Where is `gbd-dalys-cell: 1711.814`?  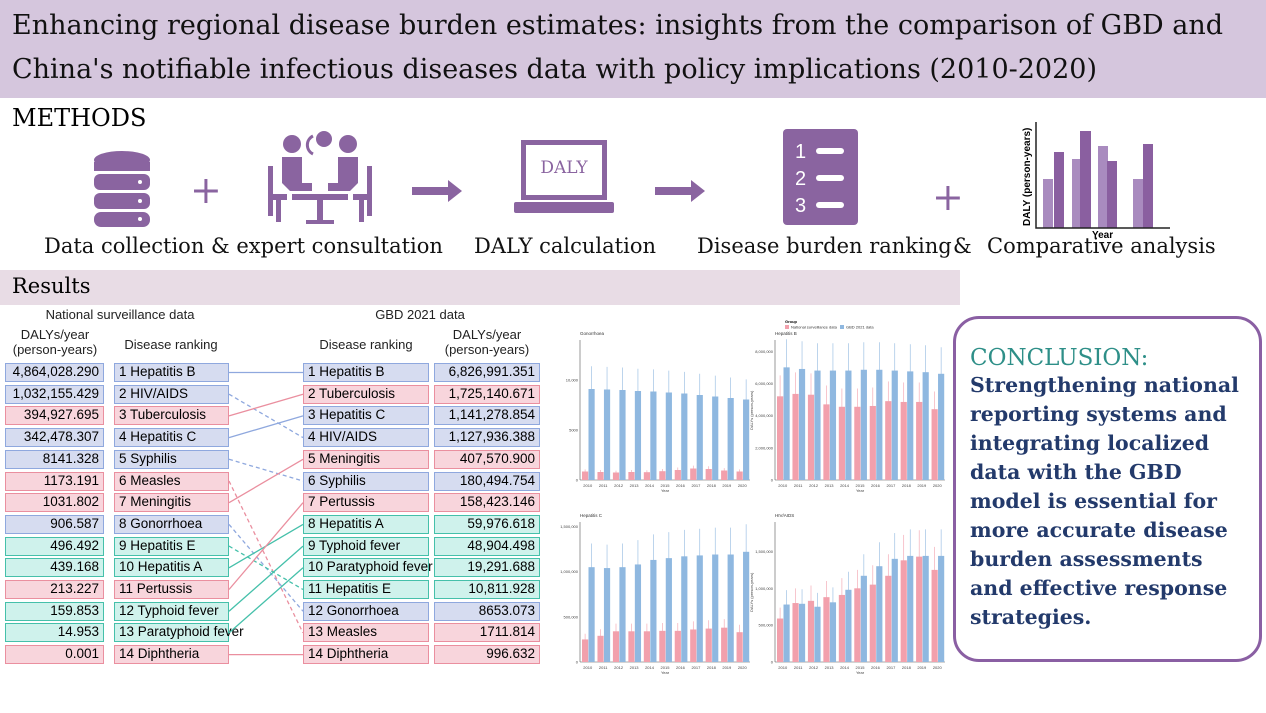 gbd-dalys-cell: 1711.814 is located at coordinates (487, 633).